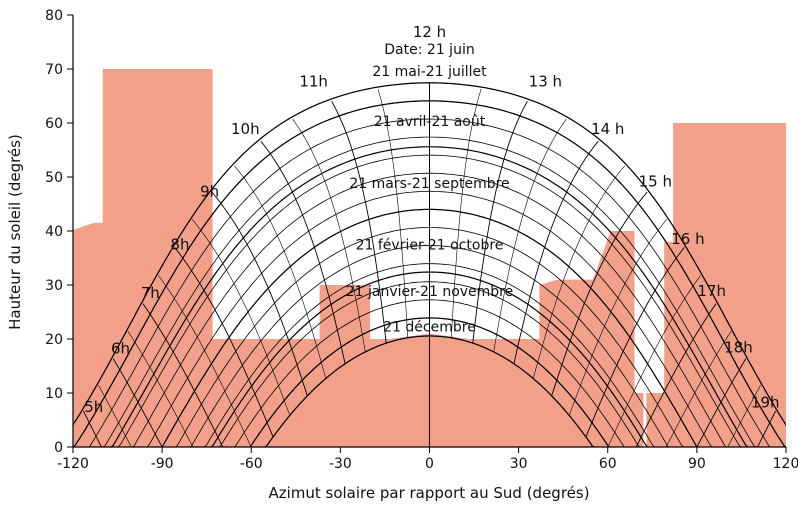  What do you see at coordinates (54, 340) in the screenshot?
I see `y-tick-label: 20` at bounding box center [54, 340].